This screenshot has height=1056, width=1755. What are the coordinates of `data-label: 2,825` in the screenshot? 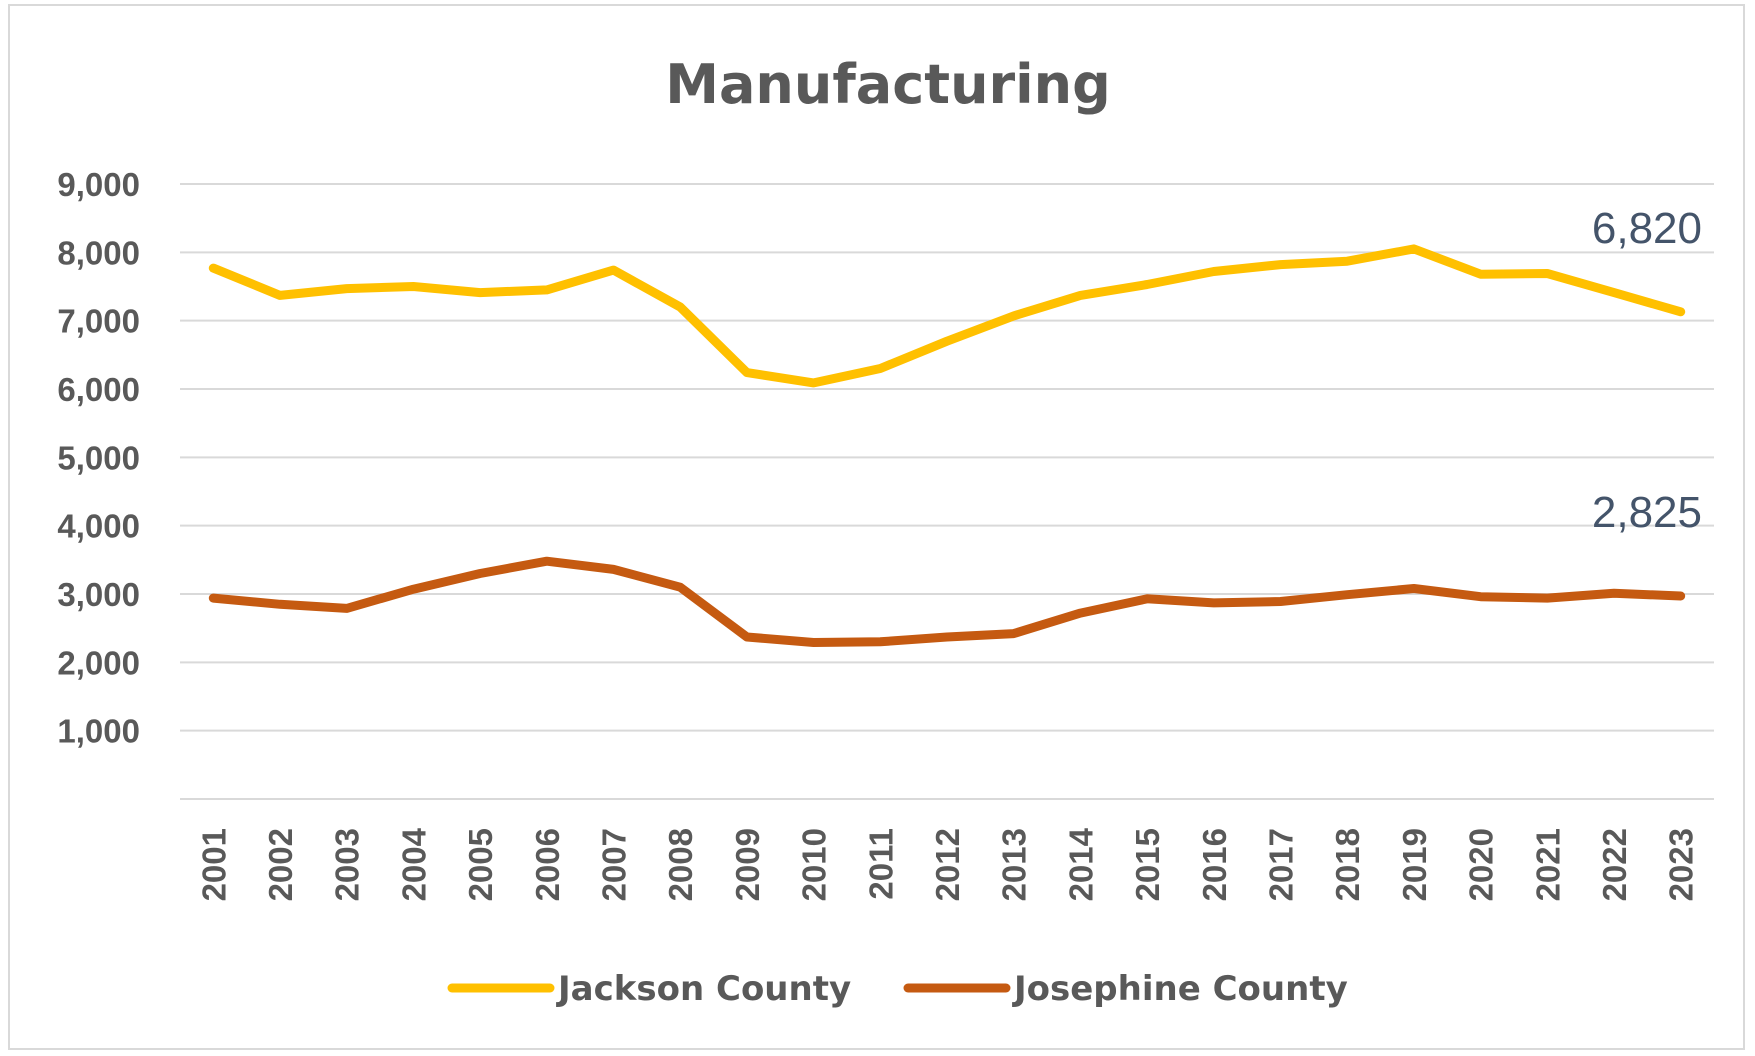 It's located at (1647, 512).